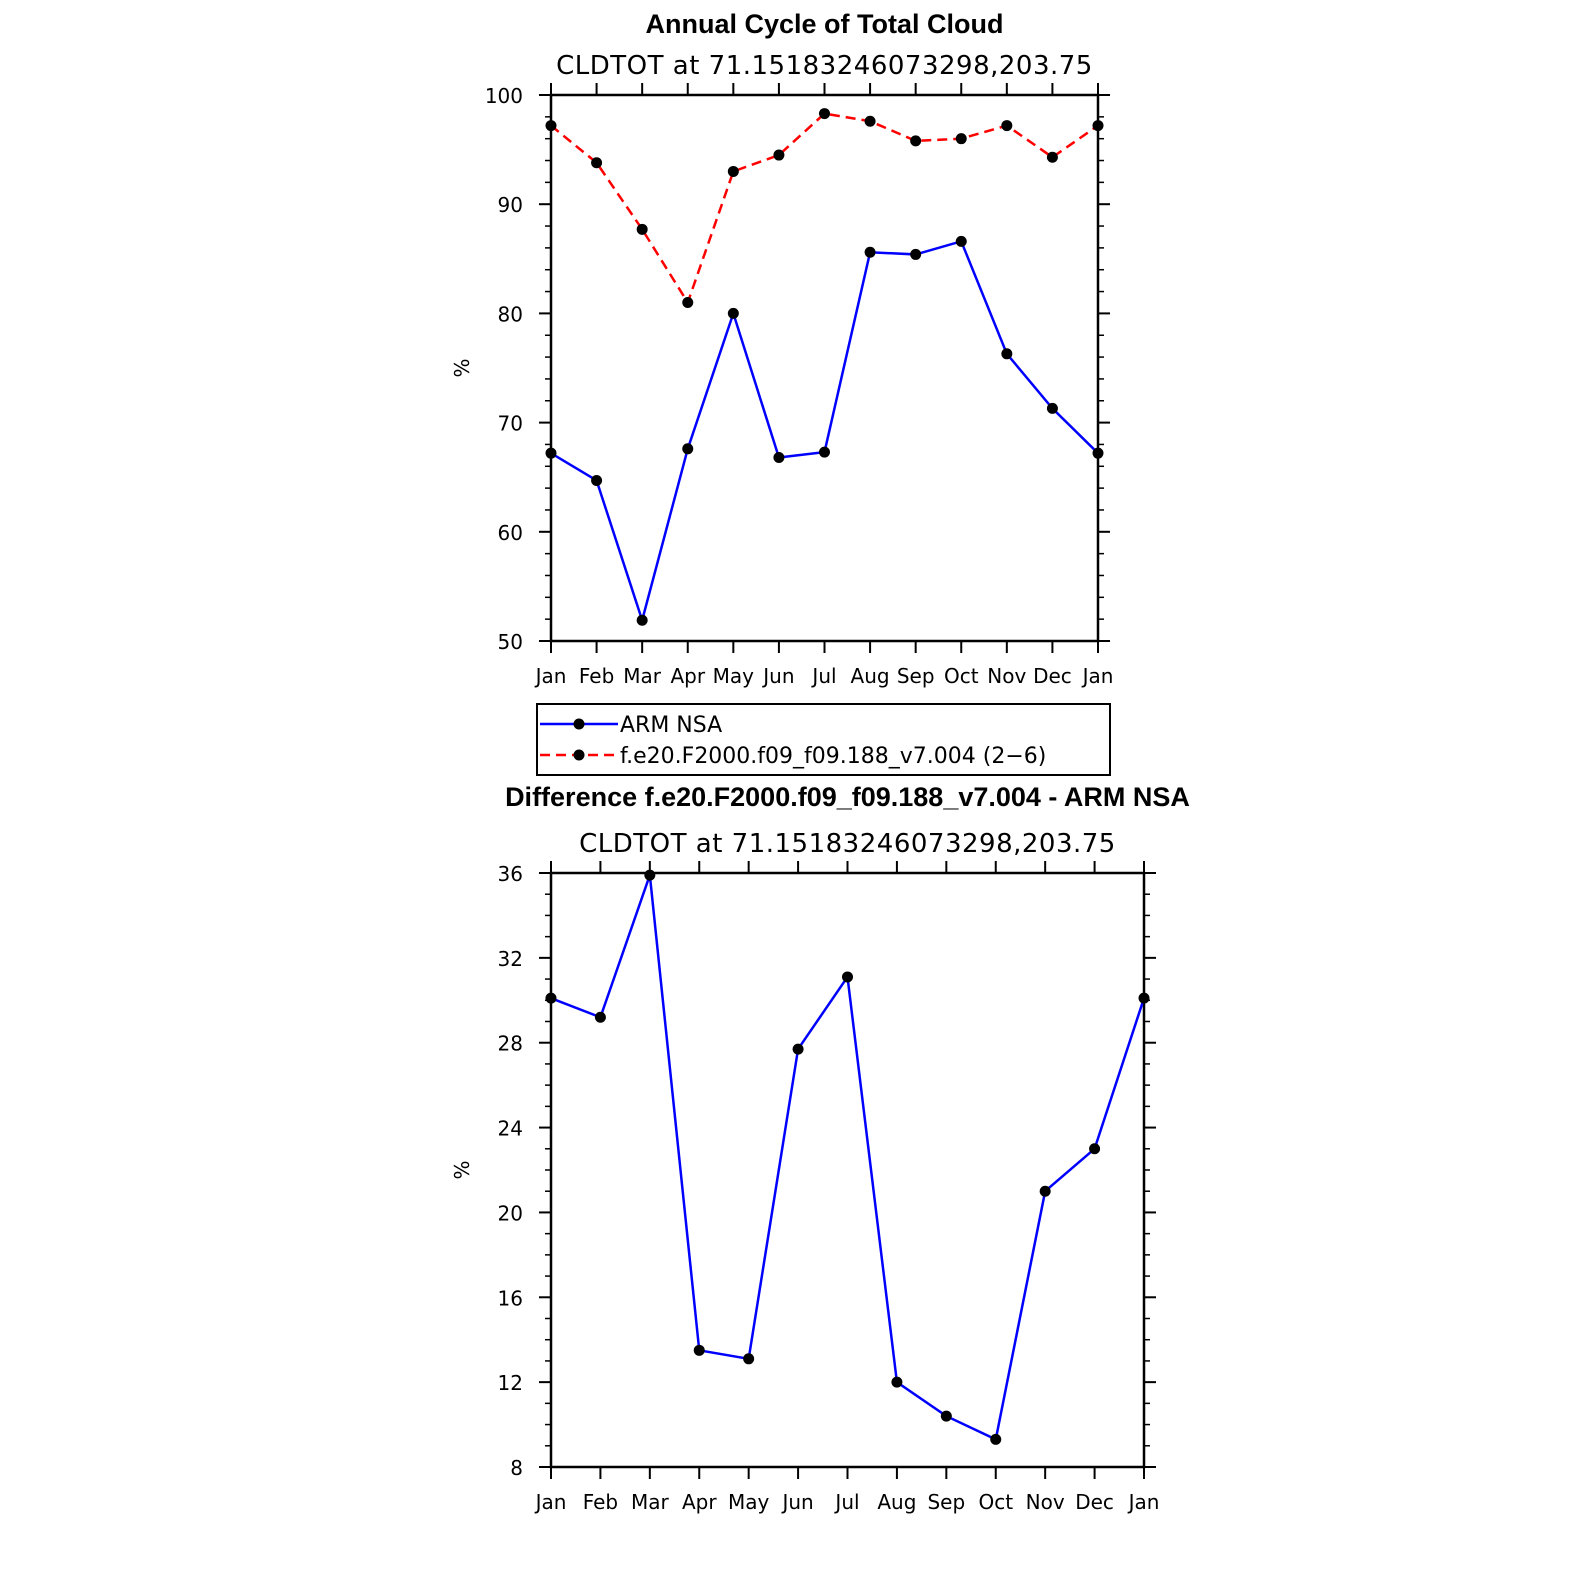  What do you see at coordinates (504, 96) in the screenshot?
I see `y-tick-label: 100` at bounding box center [504, 96].